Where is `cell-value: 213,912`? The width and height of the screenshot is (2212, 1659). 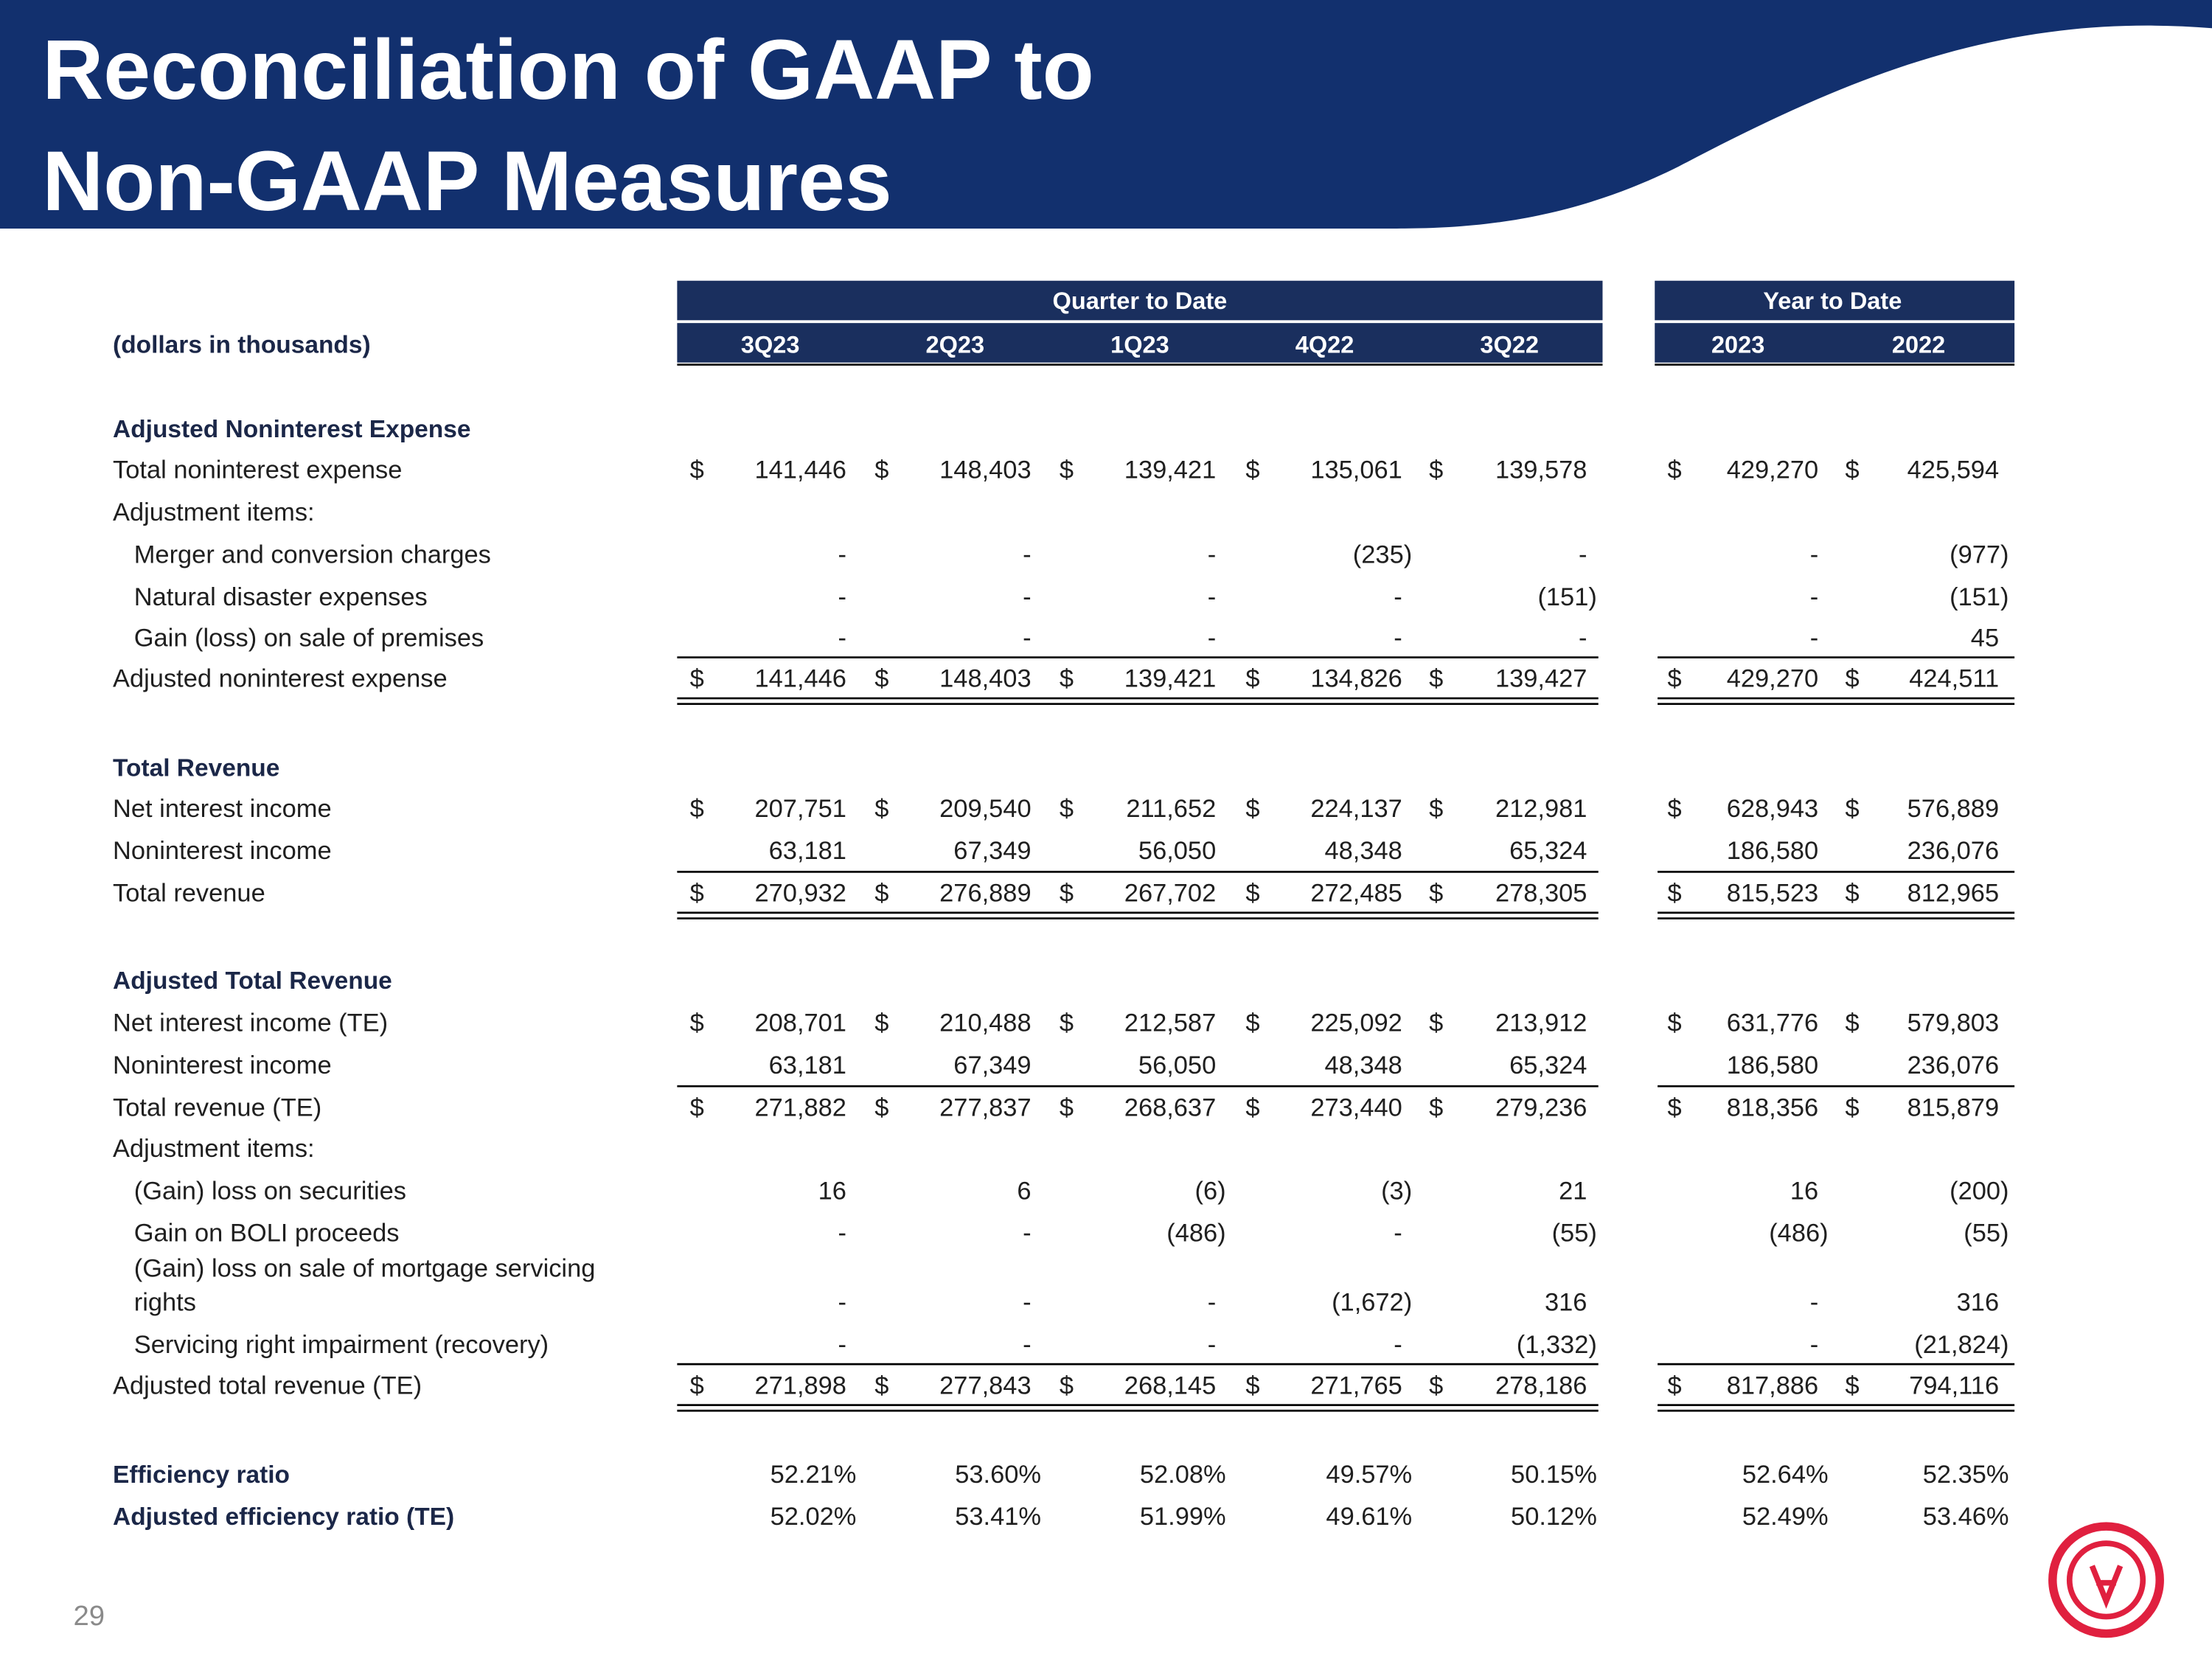
cell-value: 213,912 is located at coordinates (1541, 1023).